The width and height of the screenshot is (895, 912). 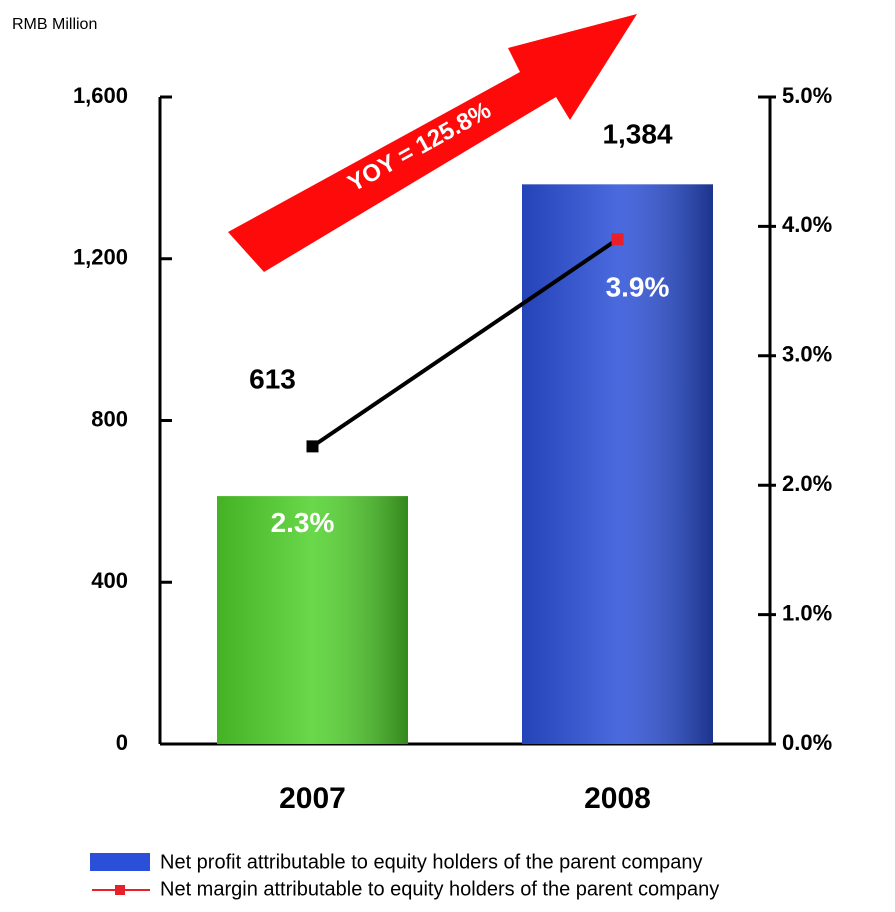 I want to click on y2-tick-label: 3.0%, so click(x=807, y=354).